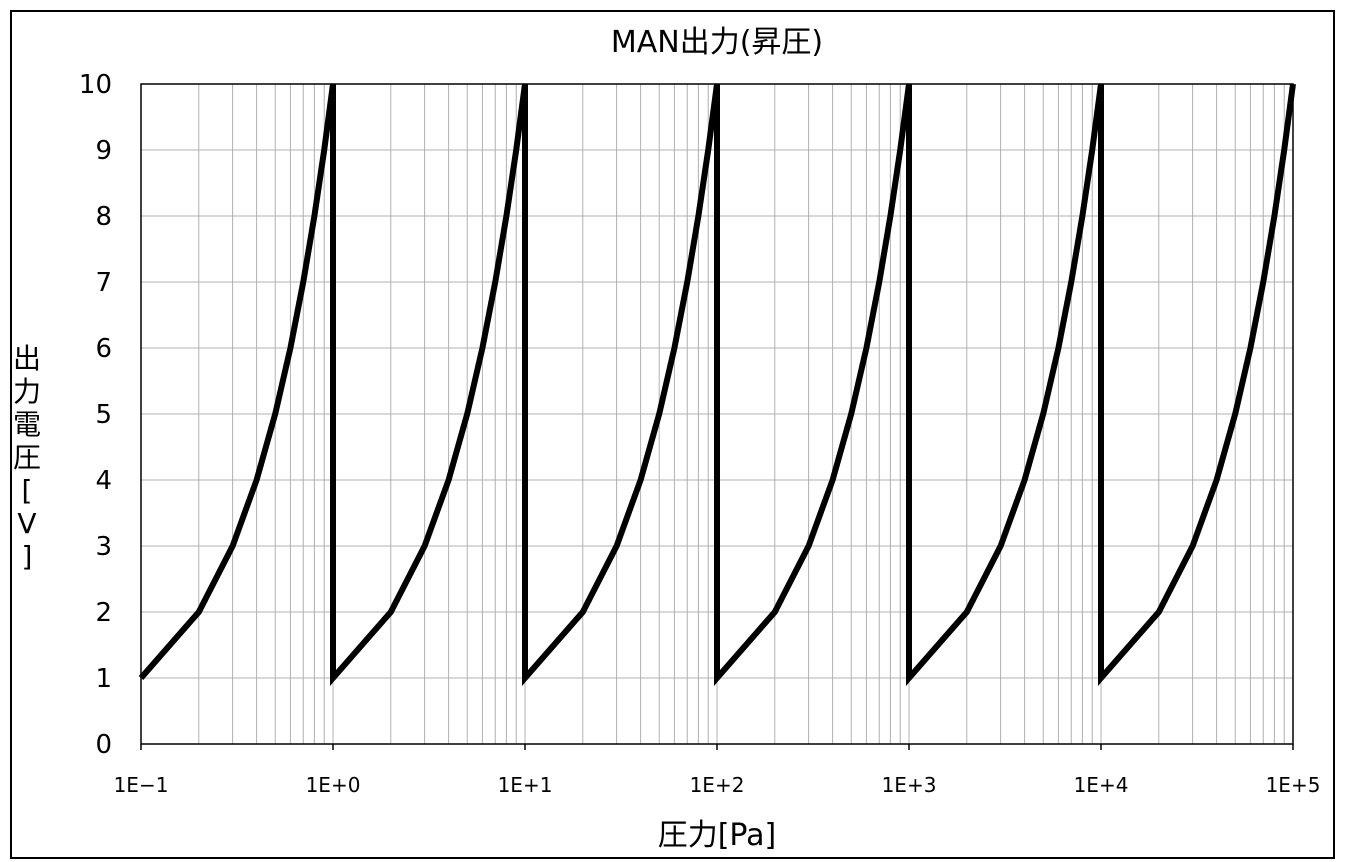 Image resolution: width=1347 pixels, height=862 pixels. I want to click on y-tick-label: 5, so click(103, 415).